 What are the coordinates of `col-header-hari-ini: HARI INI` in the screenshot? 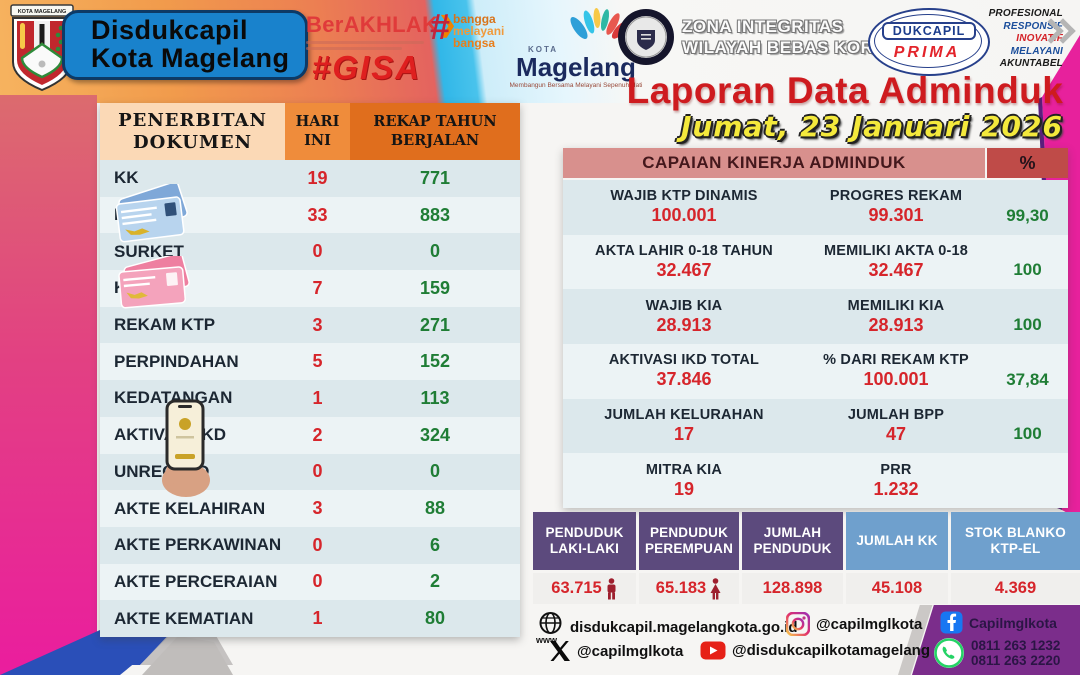 It's located at (317, 131).